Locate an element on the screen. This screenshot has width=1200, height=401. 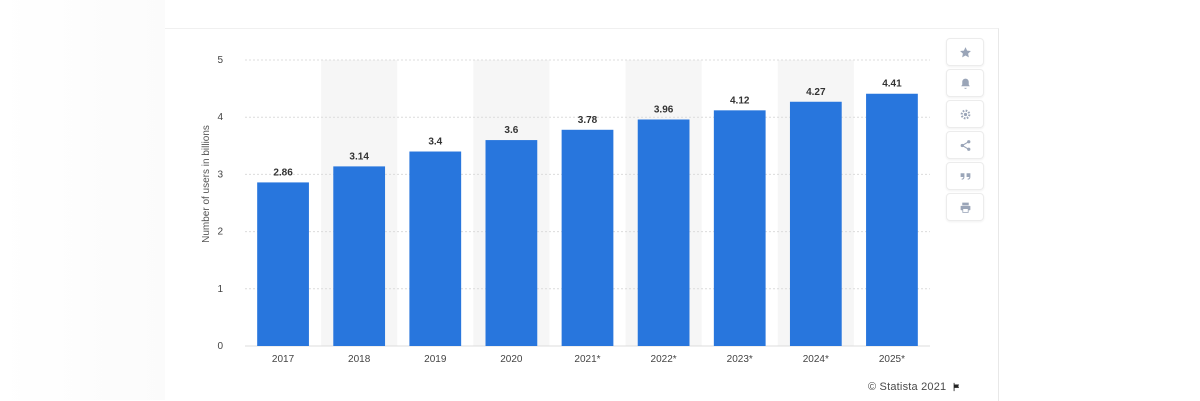
credit-text: © Statista 2021 is located at coordinates (907, 387).